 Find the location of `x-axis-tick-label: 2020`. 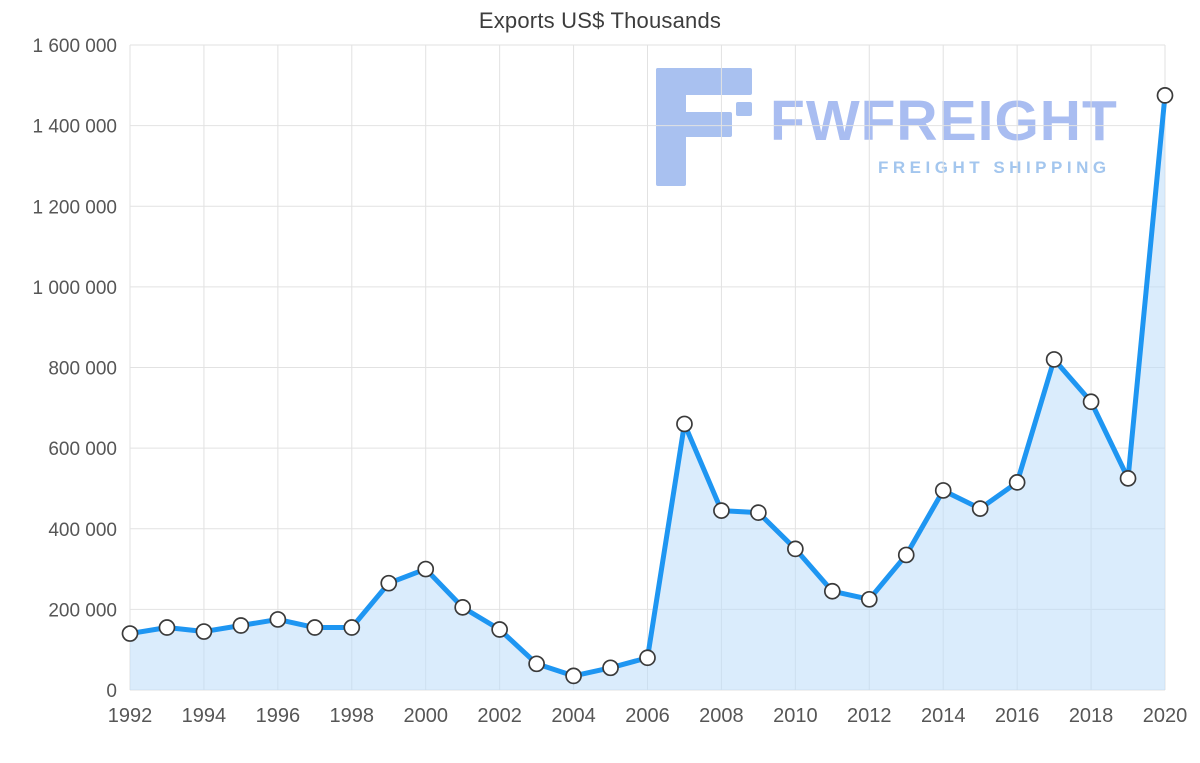

x-axis-tick-label: 2020 is located at coordinates (1165, 716).